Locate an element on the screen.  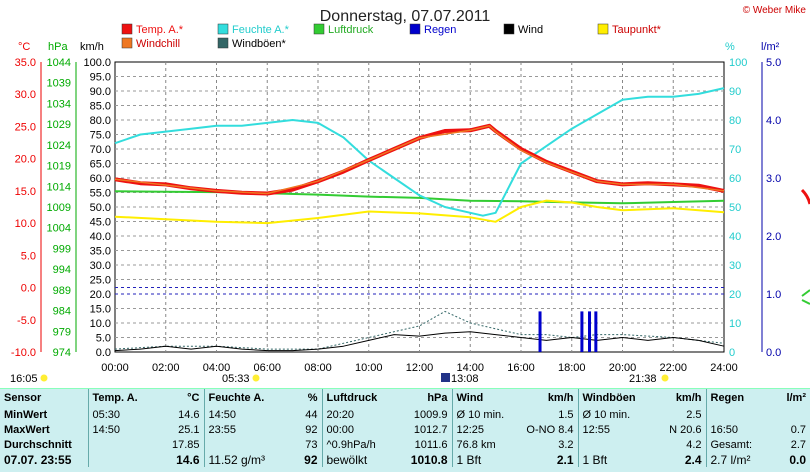
wind-tick-label: 90.0 is located at coordinates (100, 92).